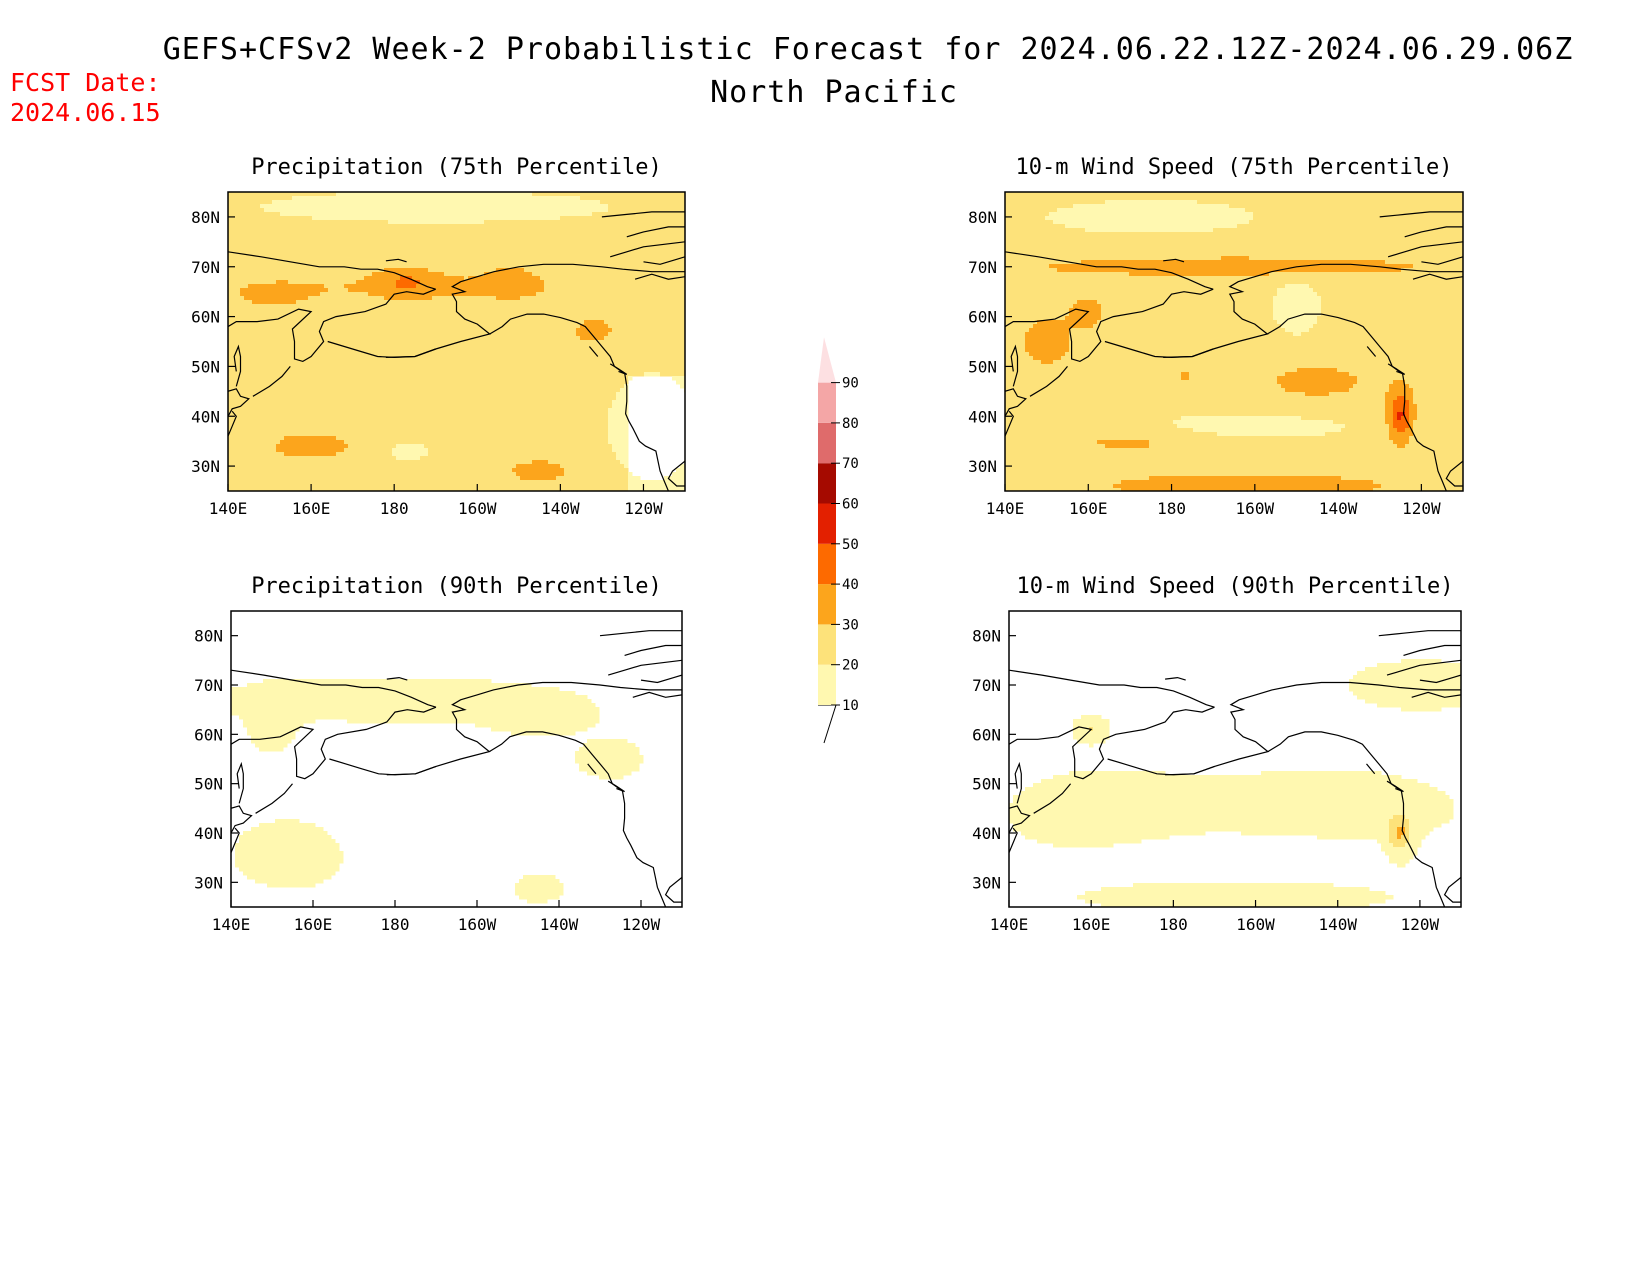  What do you see at coordinates (208, 833) in the screenshot?
I see `lat-tick-label: 40N` at bounding box center [208, 833].